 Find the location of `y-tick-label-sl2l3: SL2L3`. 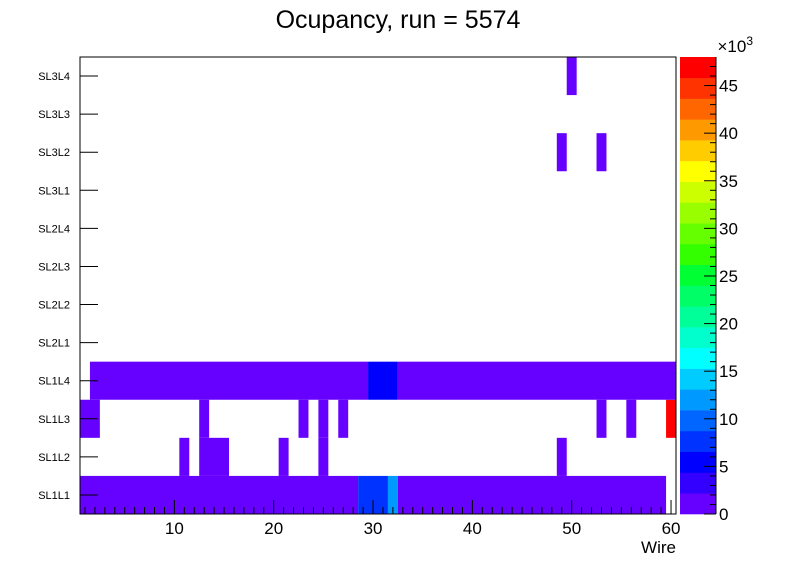

y-tick-label-sl2l3: SL2L3 is located at coordinates (54, 267).